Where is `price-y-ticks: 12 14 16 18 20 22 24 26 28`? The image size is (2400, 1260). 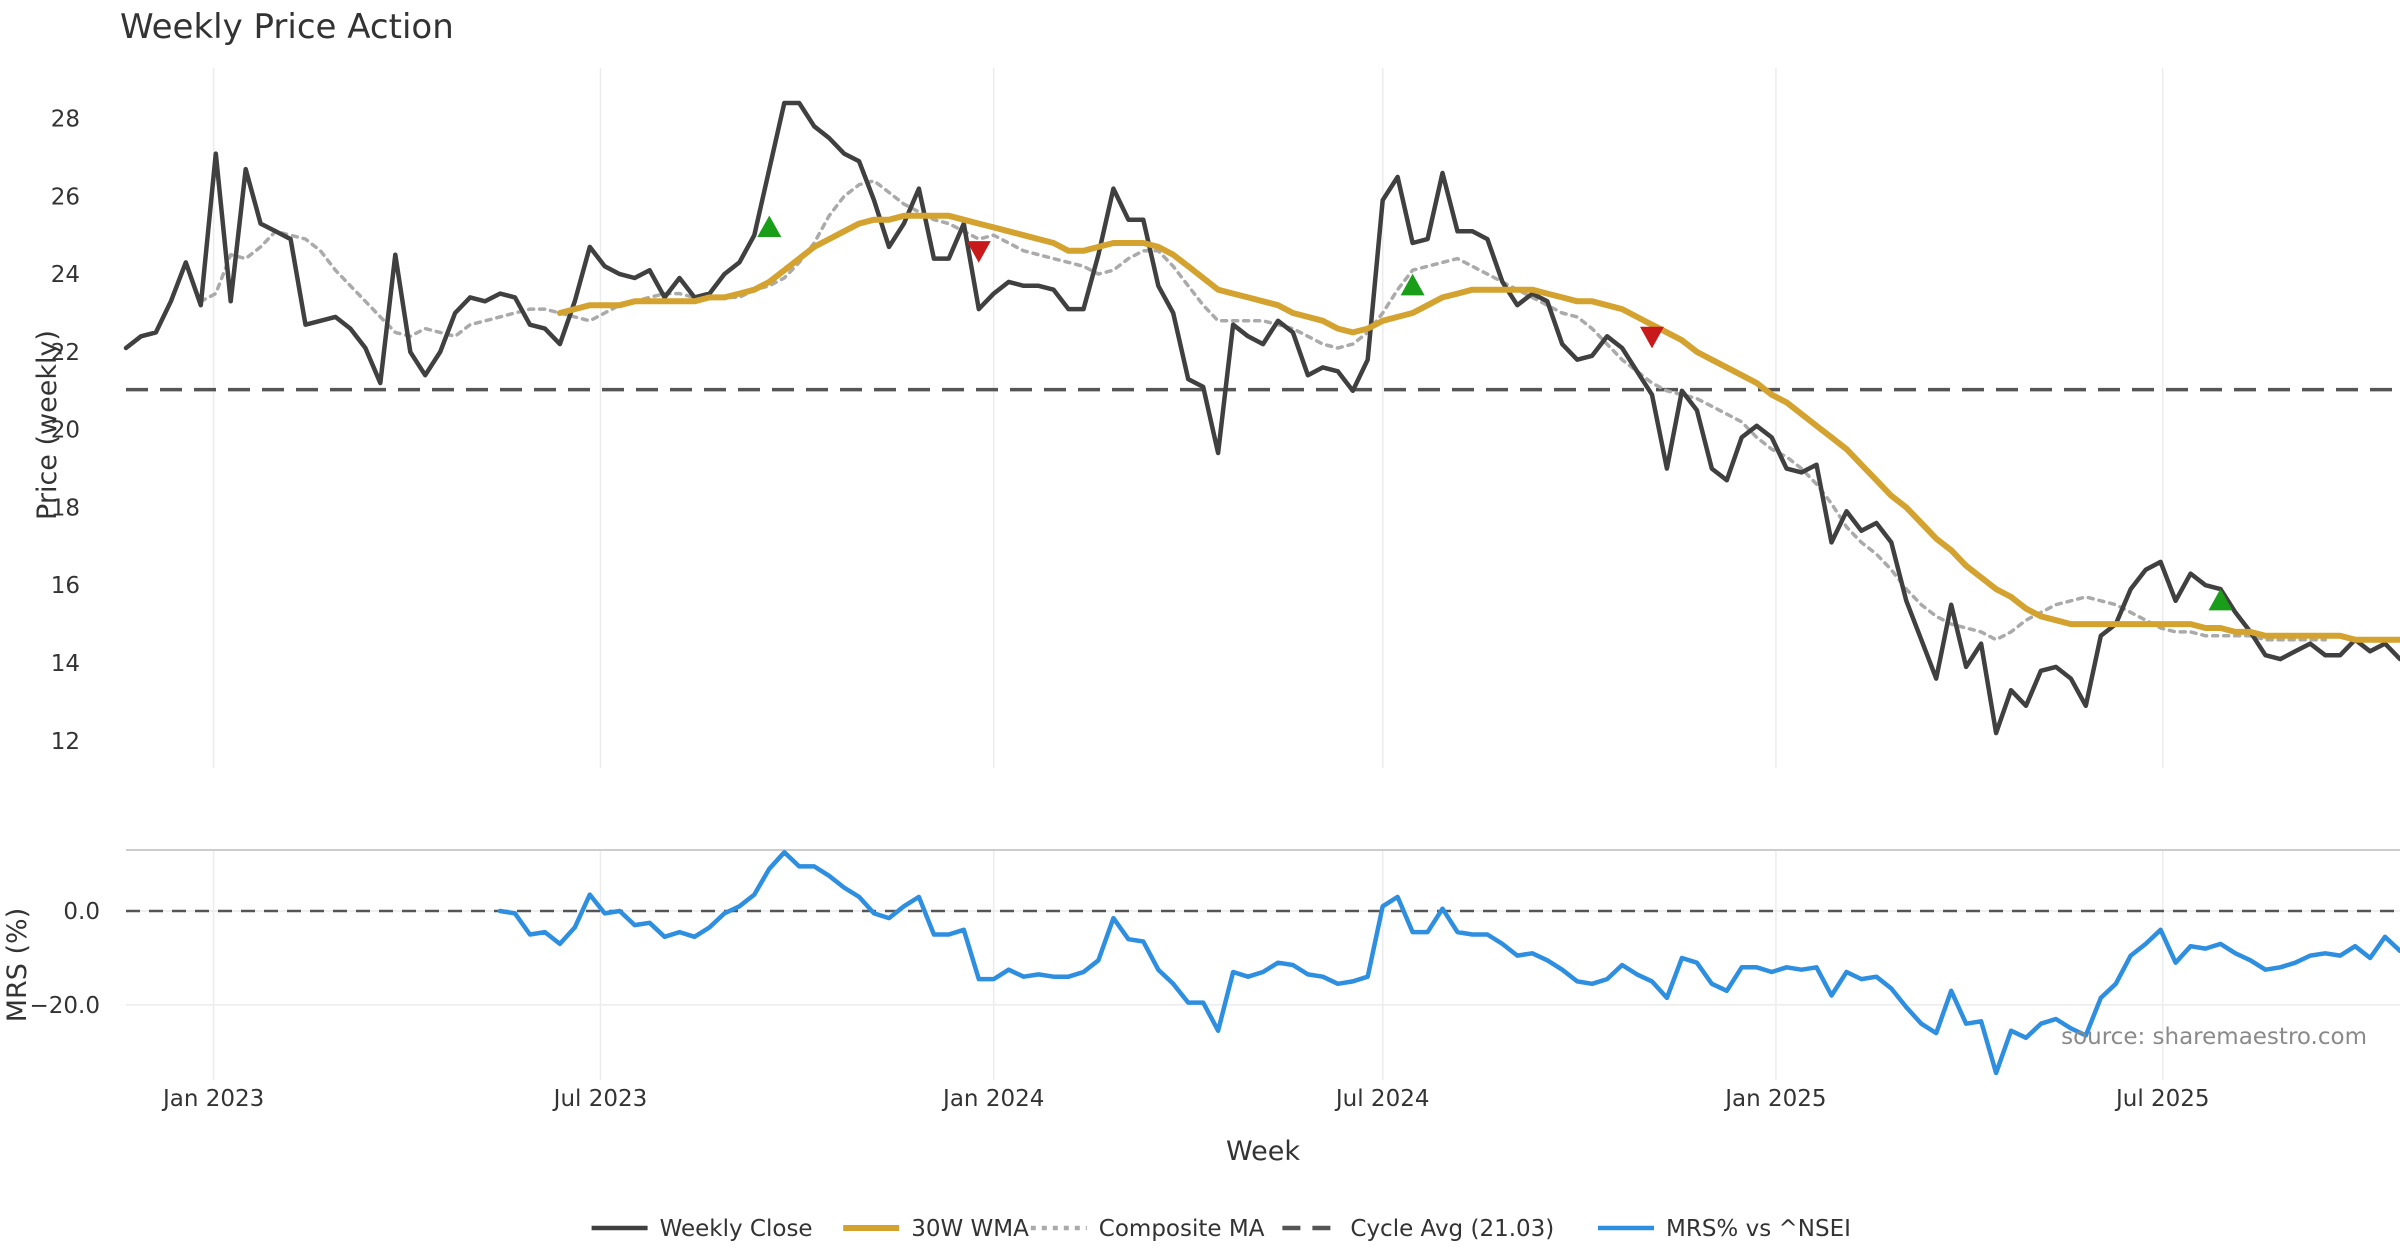
price-y-ticks: 12 14 16 18 20 22 24 26 28 is located at coordinates (65, 431).